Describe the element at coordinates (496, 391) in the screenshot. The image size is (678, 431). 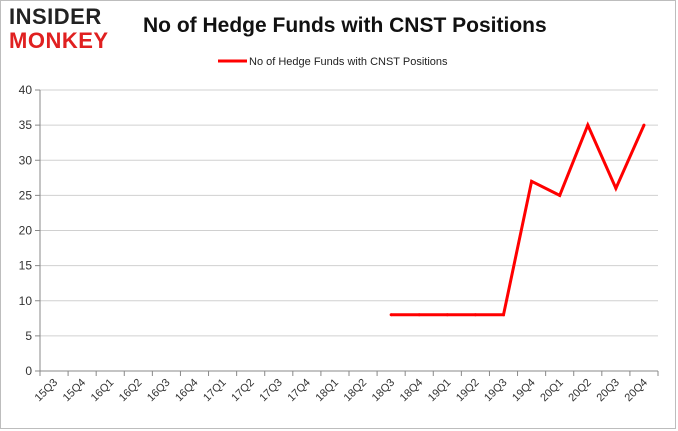
I see `x-tick-label: 19Q3` at that location.